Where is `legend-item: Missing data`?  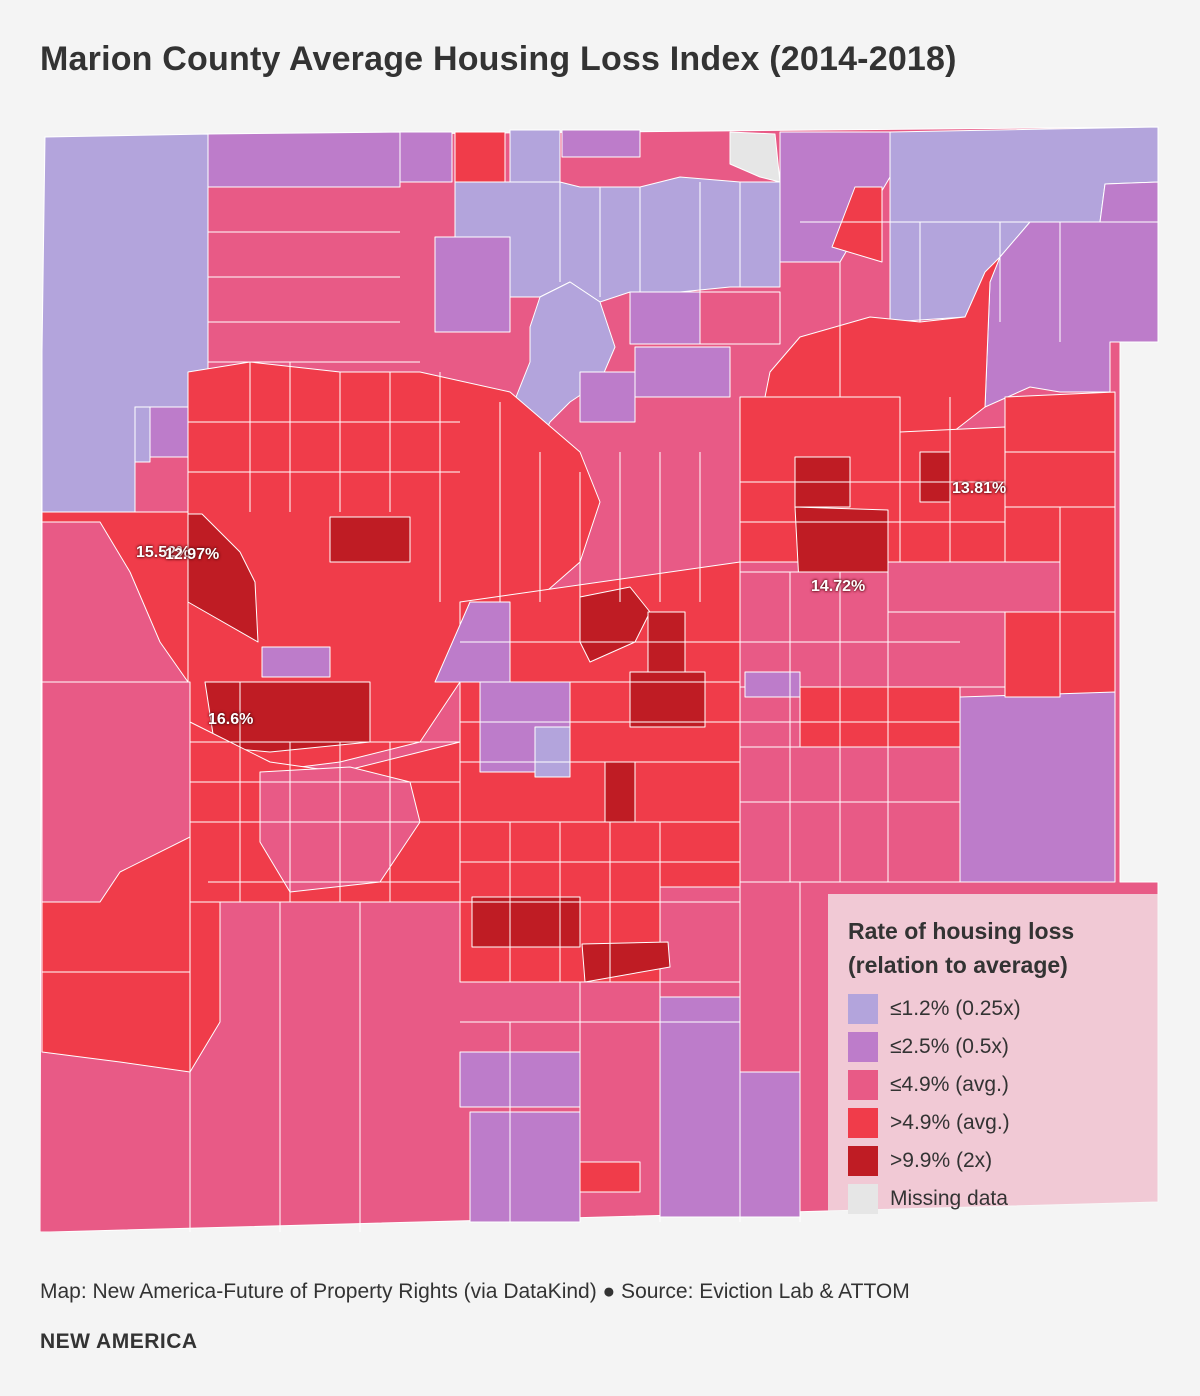 legend-item: Missing data is located at coordinates (928, 1199).